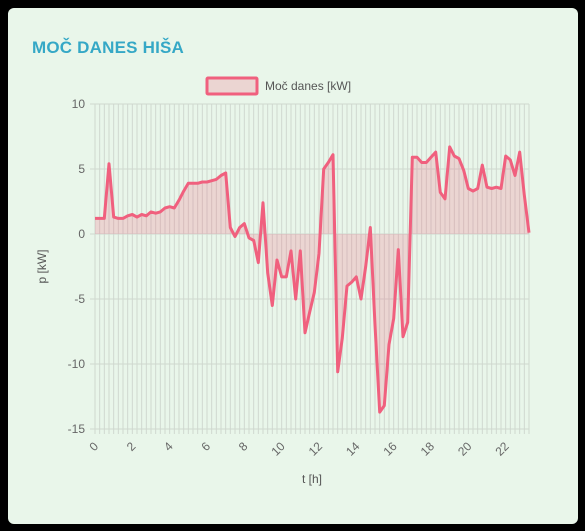 The image size is (585, 531). I want to click on x-tick-label: 2, so click(131, 446).